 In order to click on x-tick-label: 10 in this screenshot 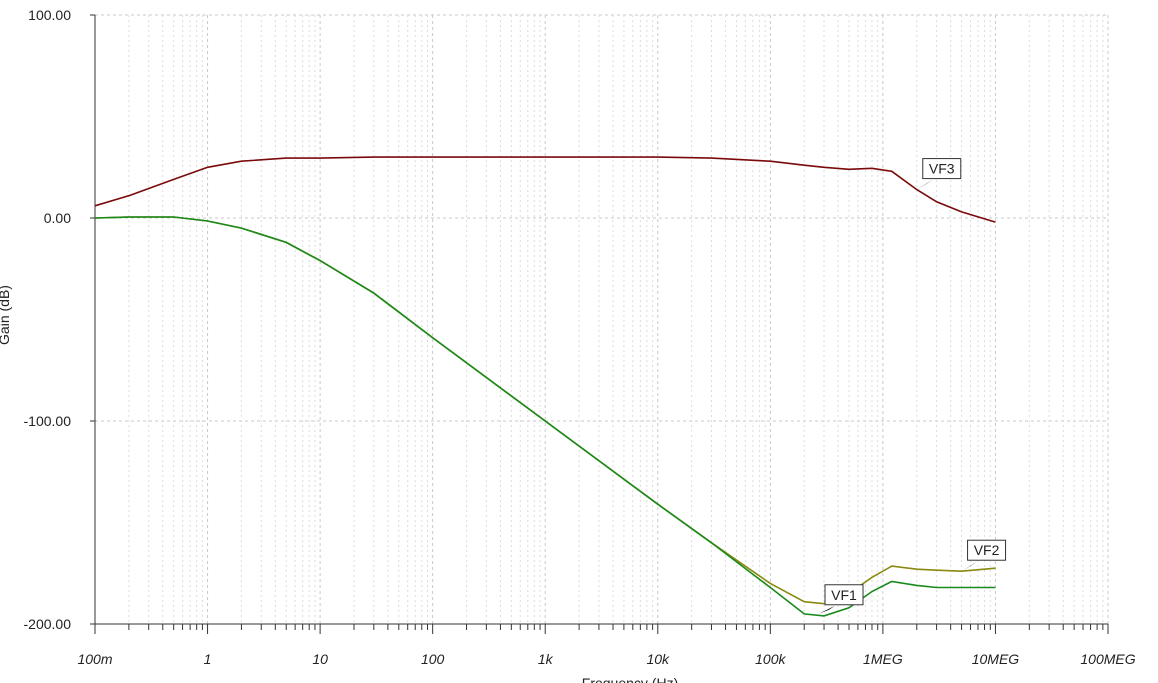, I will do `click(320, 659)`.